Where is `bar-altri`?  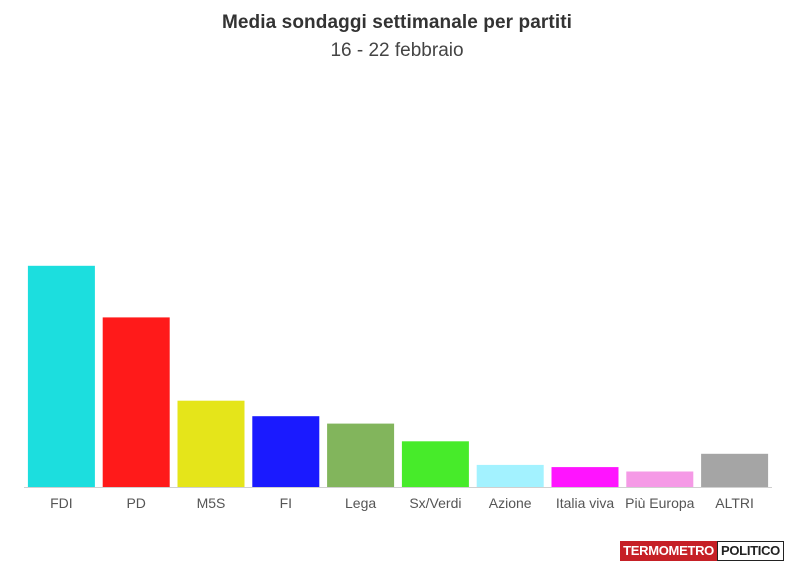
bar-altri is located at coordinates (735, 470).